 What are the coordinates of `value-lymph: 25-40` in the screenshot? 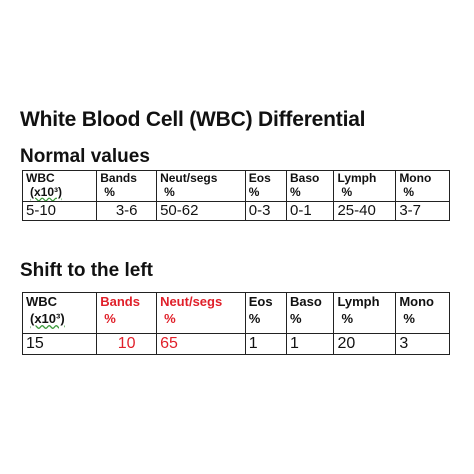 It's located at (365, 211).